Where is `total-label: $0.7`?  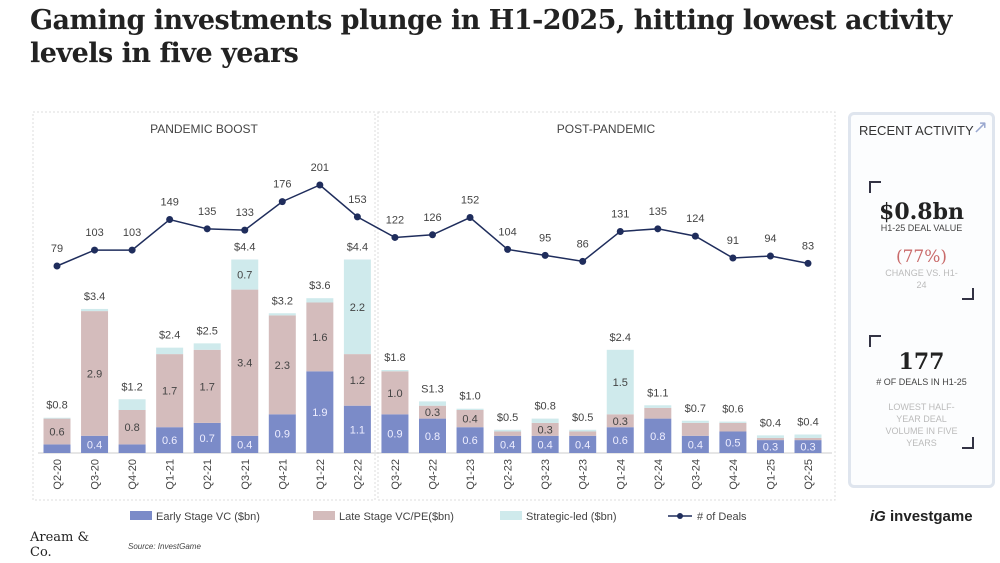
total-label: $0.7 is located at coordinates (695, 409).